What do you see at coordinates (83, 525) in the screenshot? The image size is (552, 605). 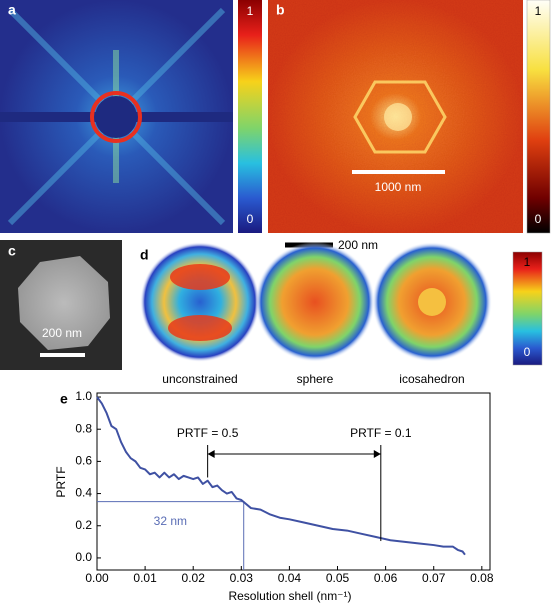 I see `y-tick-label: 0.2` at bounding box center [83, 525].